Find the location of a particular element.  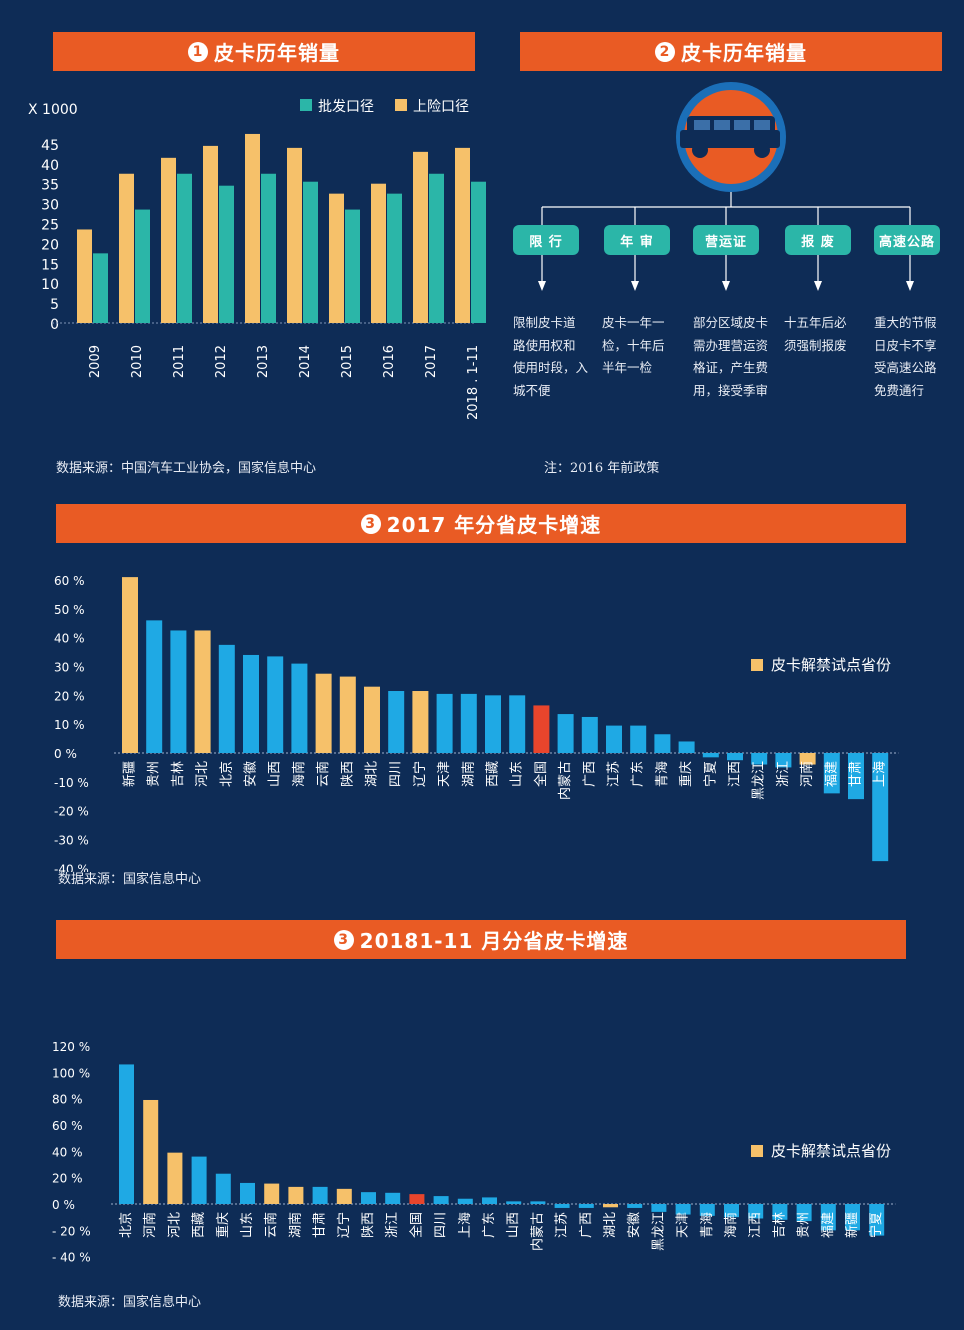

y-tick-label: -20 % is located at coordinates (71, 812).